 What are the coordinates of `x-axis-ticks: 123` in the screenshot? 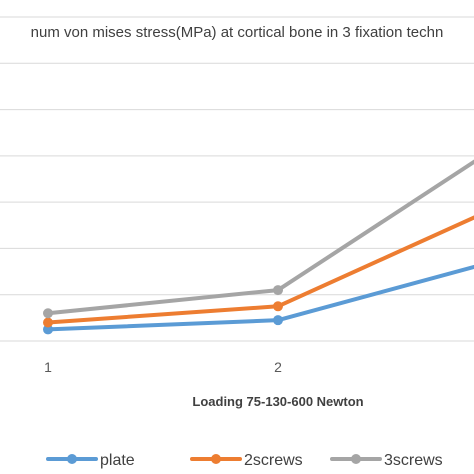 It's located at (163, 367).